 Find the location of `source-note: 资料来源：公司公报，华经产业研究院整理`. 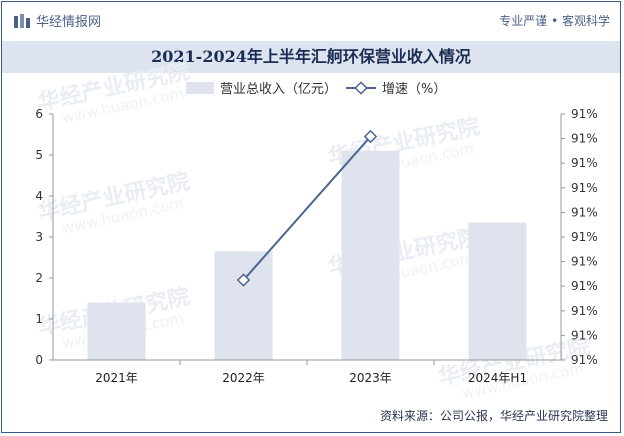

source-note: 资料来源：公司公报，华经产业研究院整理 is located at coordinates (493, 416).